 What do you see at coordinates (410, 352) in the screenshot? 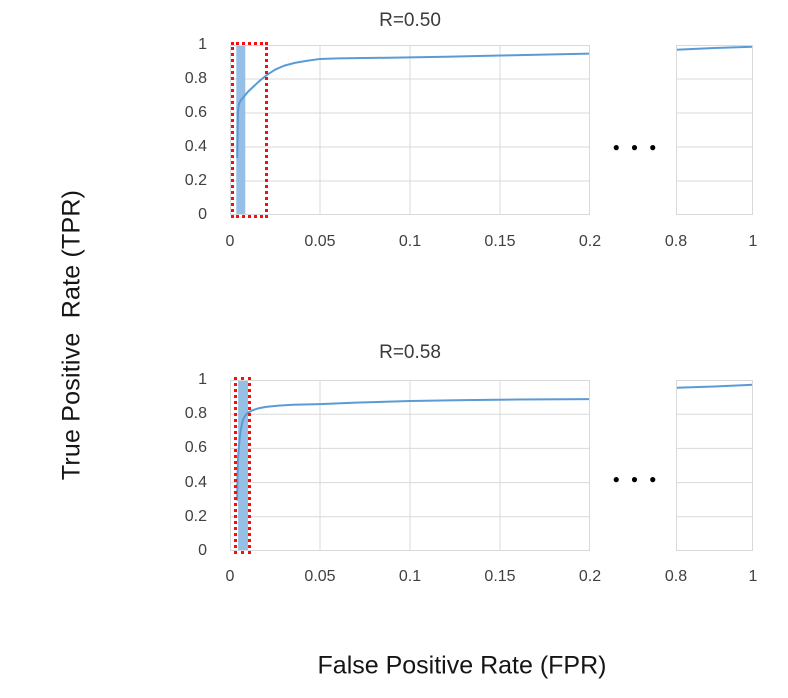
I see `chart-title: R=0.58` at bounding box center [410, 352].